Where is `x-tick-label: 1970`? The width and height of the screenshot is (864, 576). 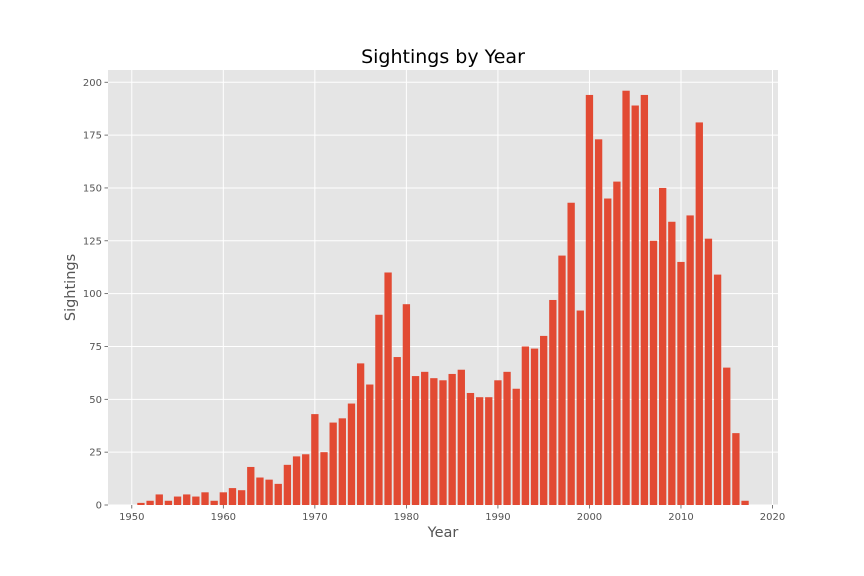 x-tick-label: 1970 is located at coordinates (314, 517).